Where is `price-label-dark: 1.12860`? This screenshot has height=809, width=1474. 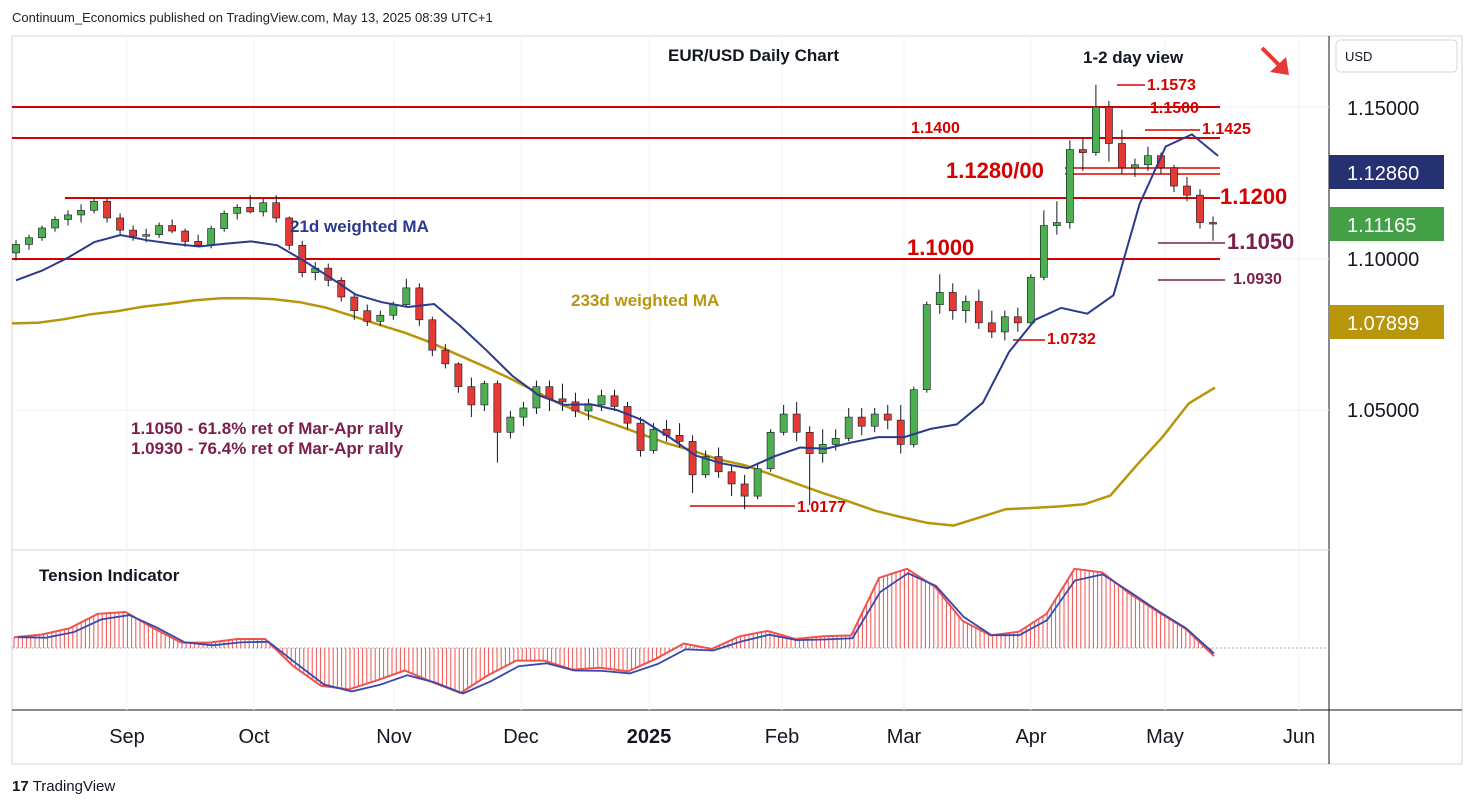 price-label-dark: 1.12860 is located at coordinates (1383, 174).